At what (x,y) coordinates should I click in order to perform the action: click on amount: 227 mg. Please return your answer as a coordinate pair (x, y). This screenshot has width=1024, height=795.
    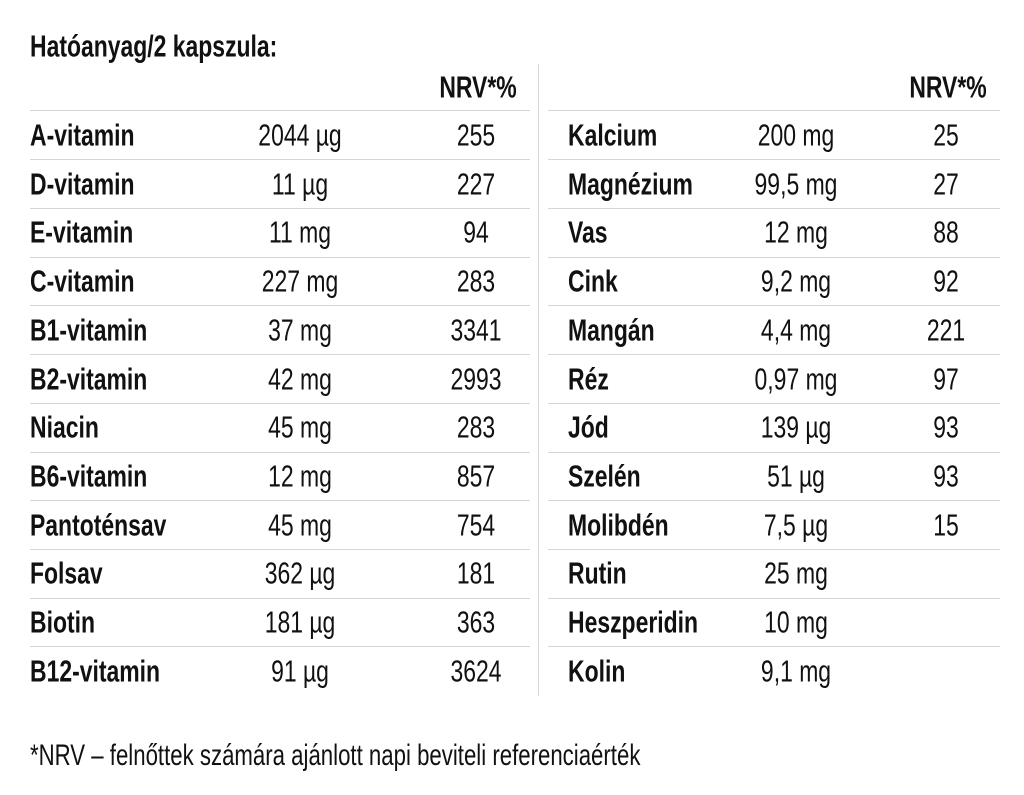
    Looking at the image, I should click on (300, 281).